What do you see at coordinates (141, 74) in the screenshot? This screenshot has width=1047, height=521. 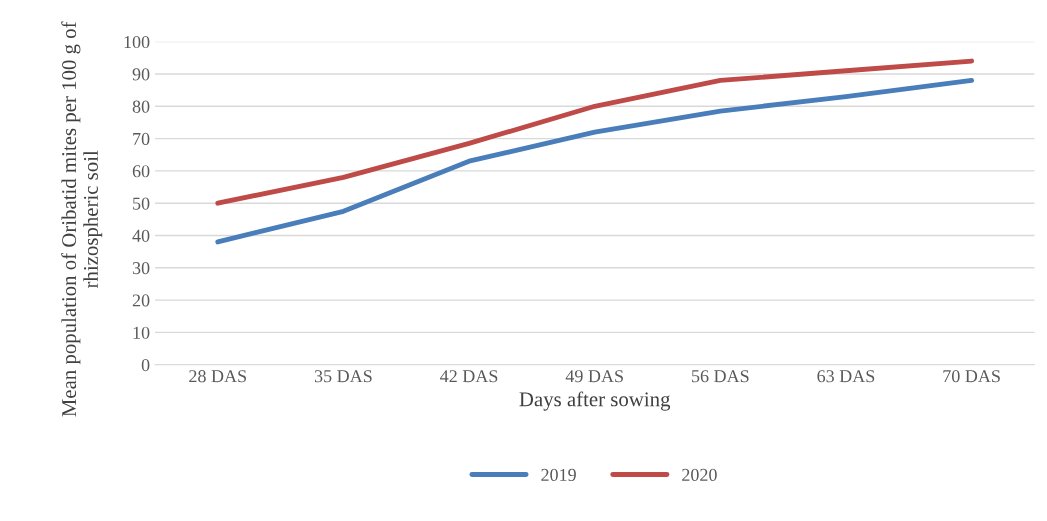 I see `y-tick-label: 90` at bounding box center [141, 74].